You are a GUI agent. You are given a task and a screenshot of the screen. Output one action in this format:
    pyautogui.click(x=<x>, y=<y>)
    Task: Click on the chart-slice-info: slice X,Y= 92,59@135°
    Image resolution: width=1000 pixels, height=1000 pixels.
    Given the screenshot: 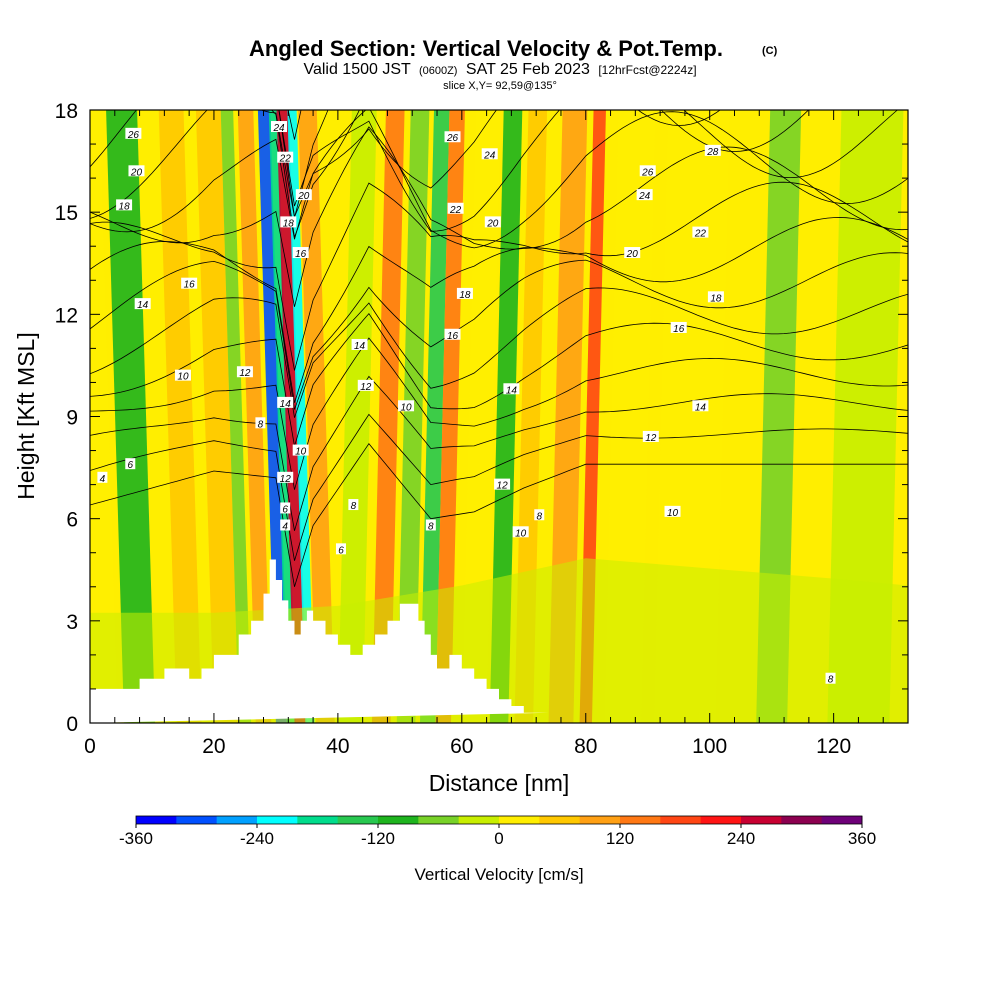 What is the action you would take?
    pyautogui.click(x=500, y=86)
    